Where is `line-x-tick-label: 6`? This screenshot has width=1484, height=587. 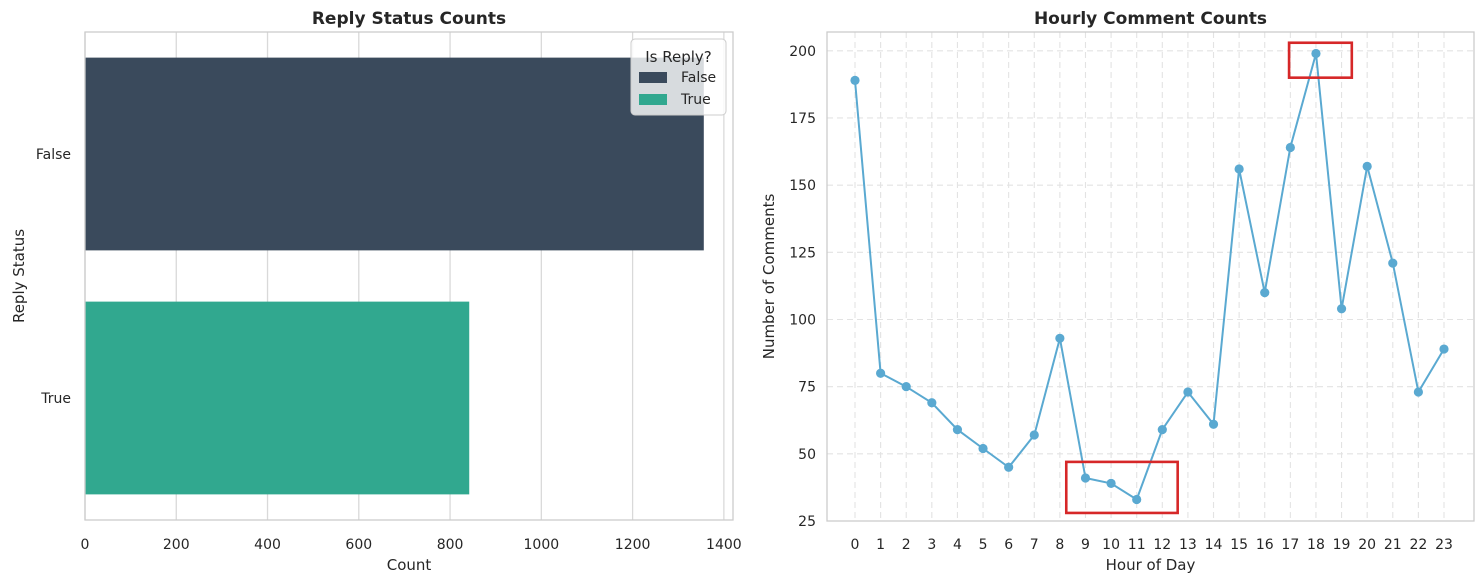 line-x-tick-label: 6 is located at coordinates (1008, 545).